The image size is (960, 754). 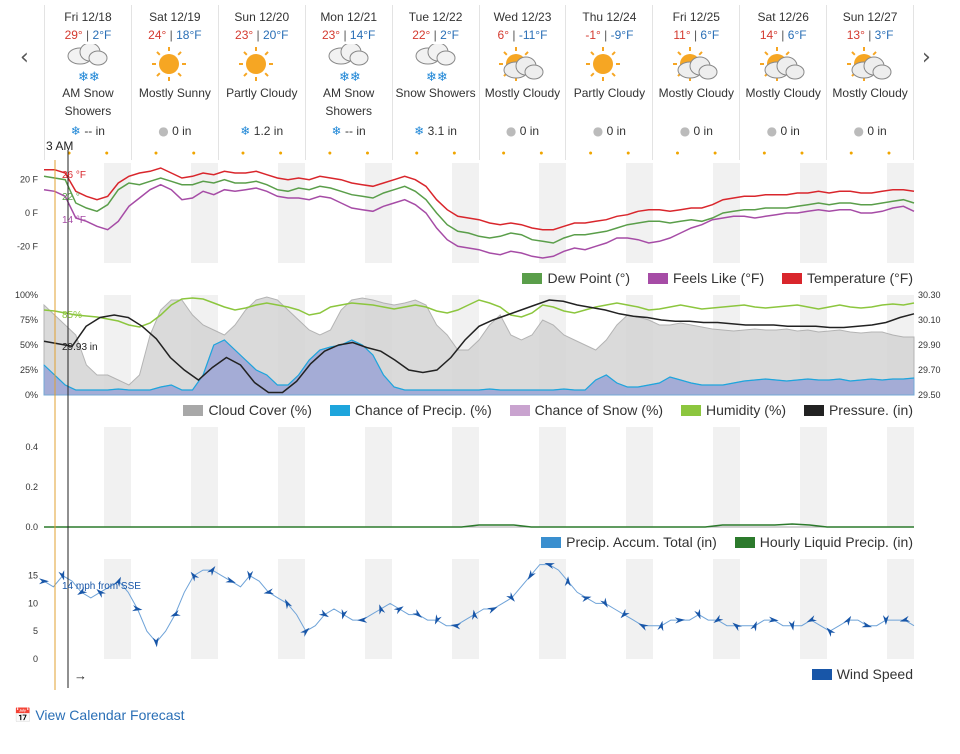 What do you see at coordinates (926, 57) in the screenshot?
I see `next-arrow: ›` at bounding box center [926, 57].